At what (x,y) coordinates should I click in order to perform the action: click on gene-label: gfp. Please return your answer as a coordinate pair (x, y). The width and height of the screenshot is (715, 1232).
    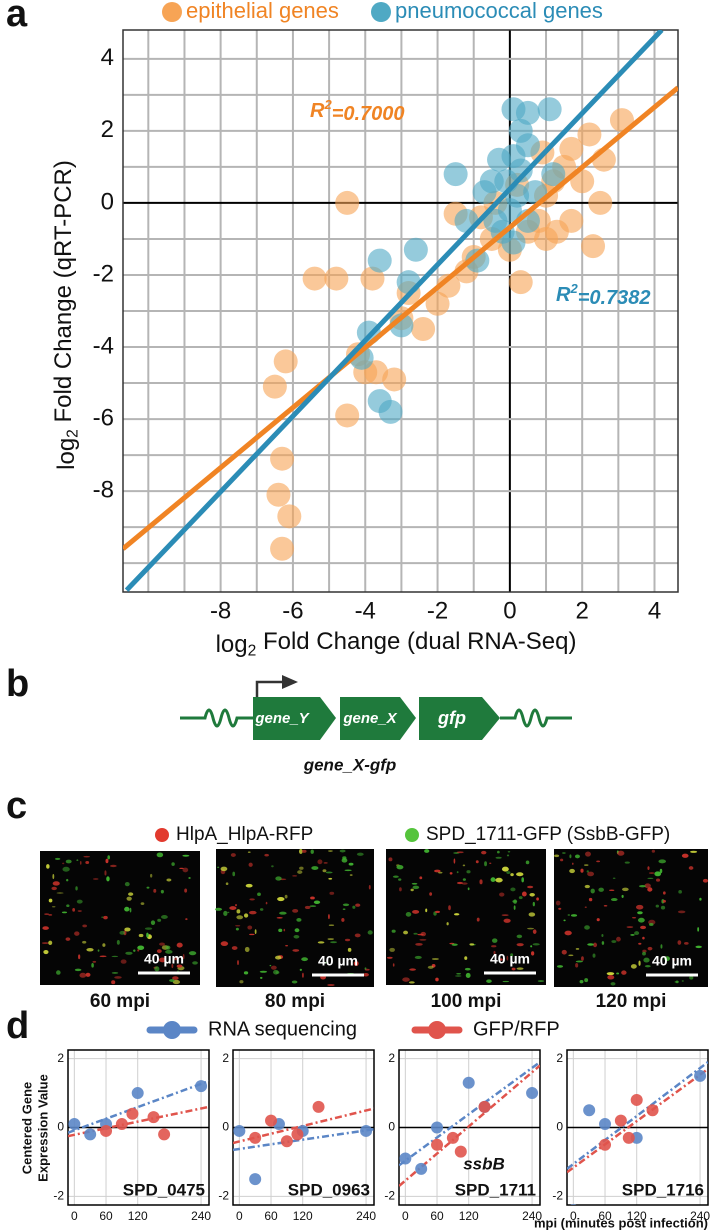
    Looking at the image, I should click on (451, 718).